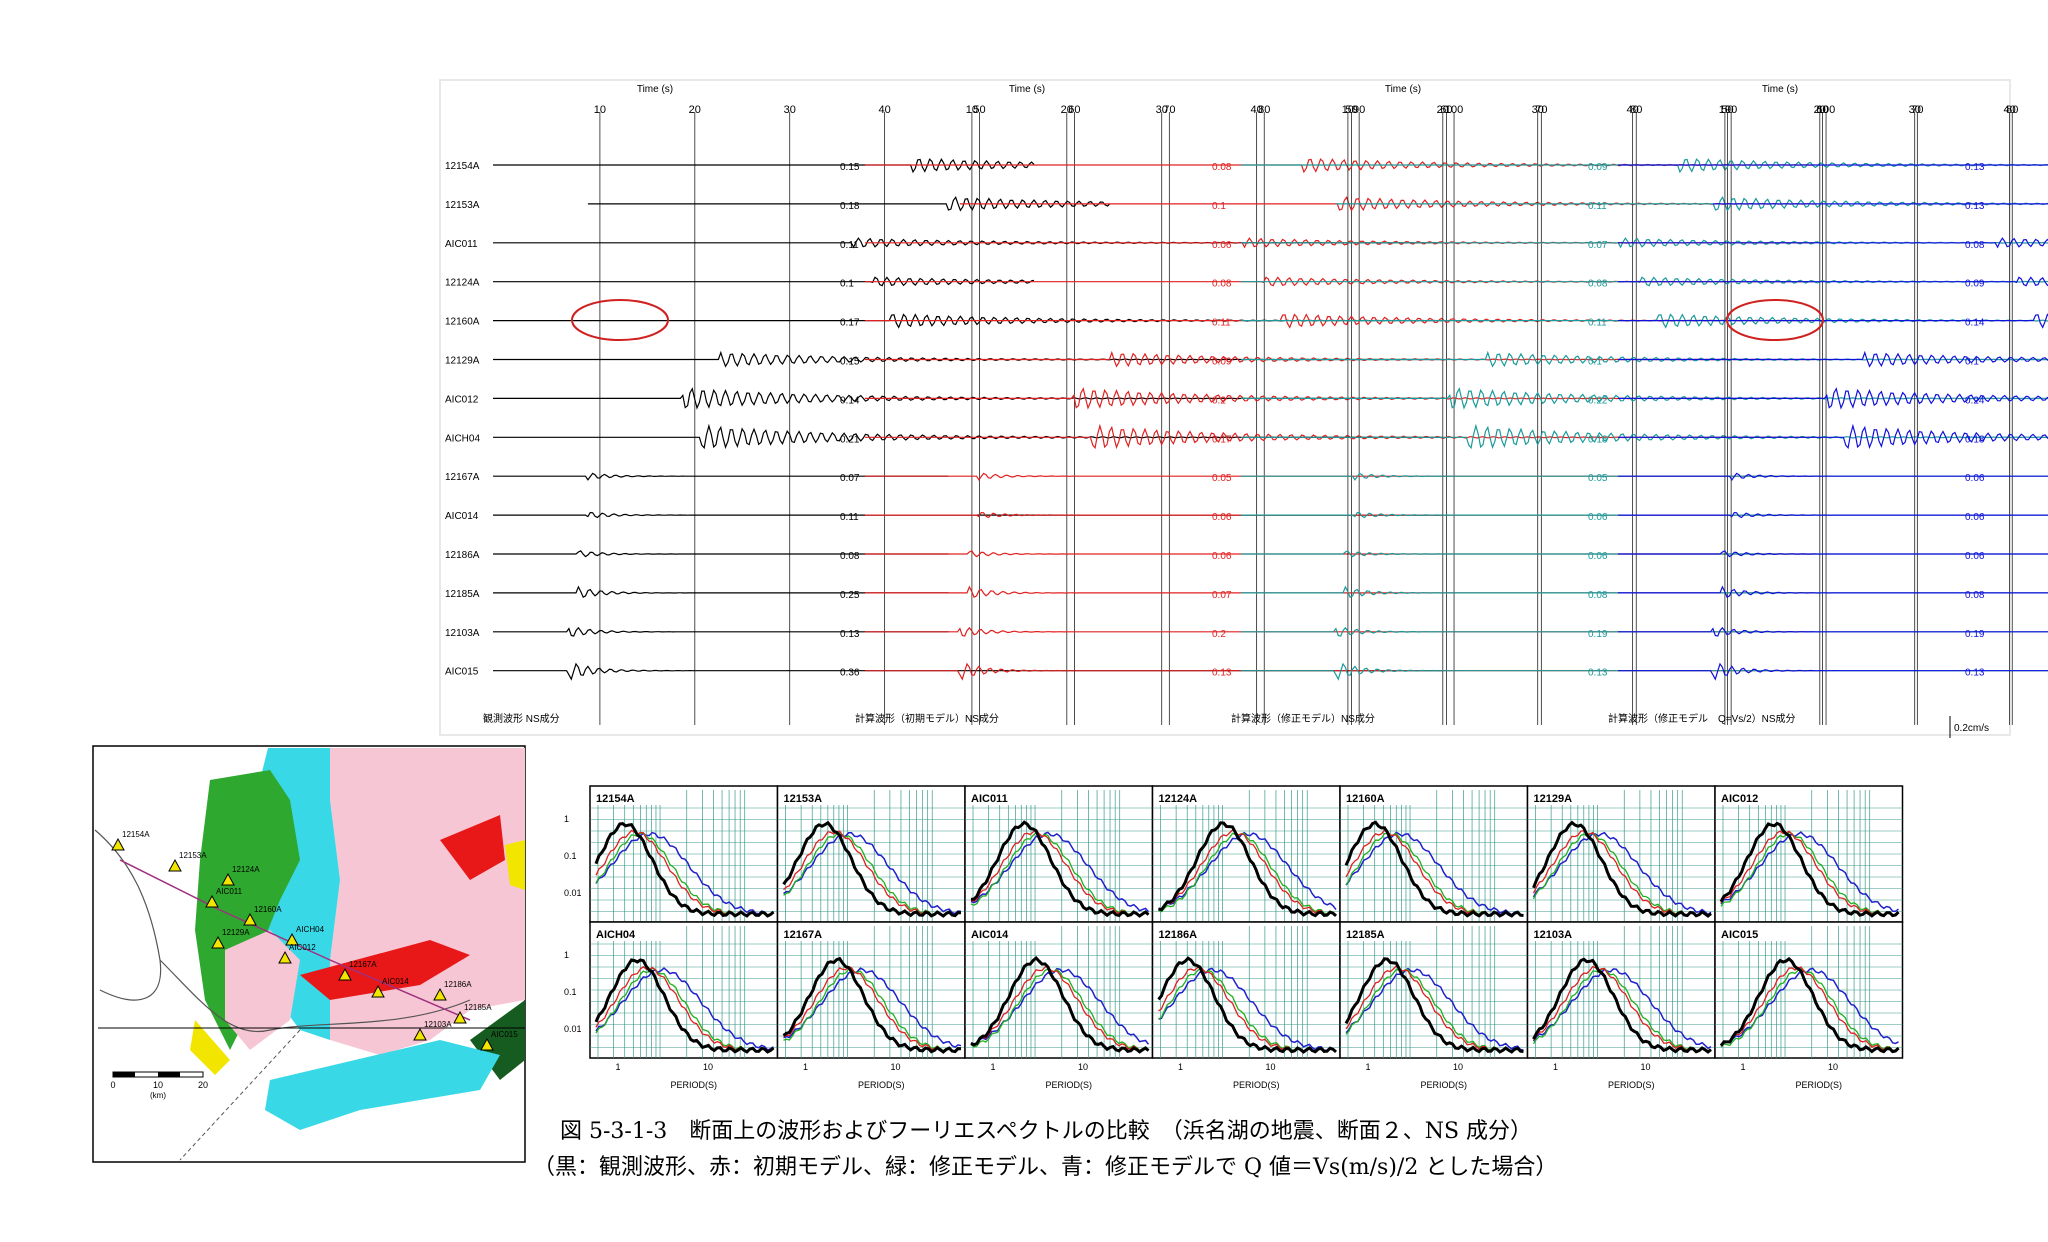 The height and width of the screenshot is (1242, 2048). What do you see at coordinates (850, 323) in the screenshot?
I see `max-amplitude-label: 0.17` at bounding box center [850, 323].